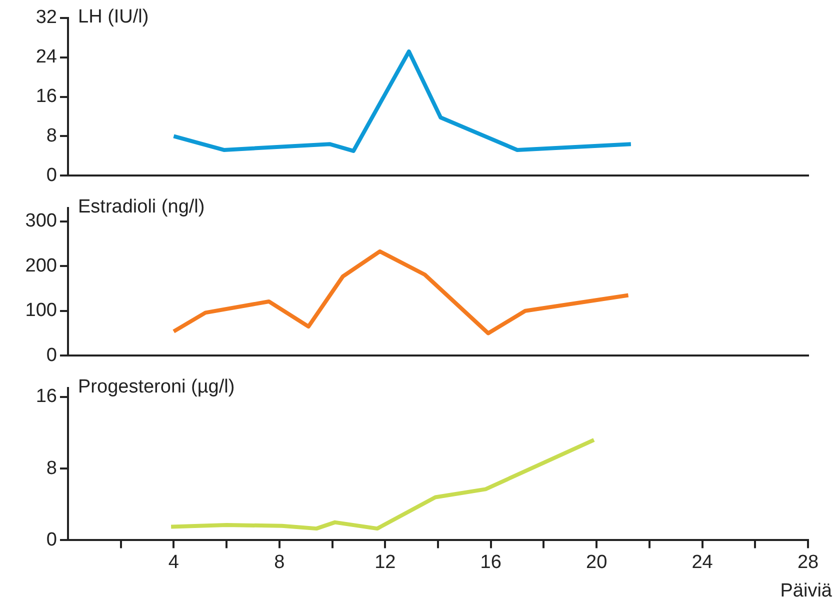 The width and height of the screenshot is (836, 603). Describe the element at coordinates (47, 57) in the screenshot. I see `y-tick-label: 24` at that location.